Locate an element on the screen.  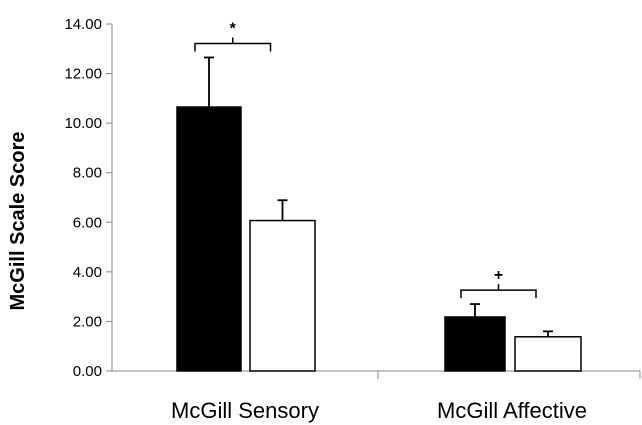
significance-marker: + is located at coordinates (498, 275).